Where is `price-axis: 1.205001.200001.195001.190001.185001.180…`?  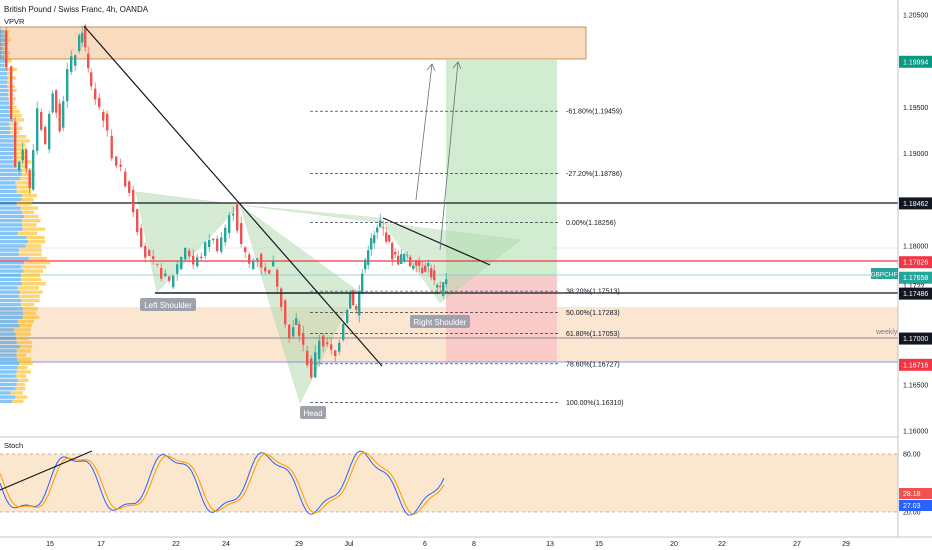 price-axis: 1.205001.200001.195001.190001.185001.180… is located at coordinates (914, 275).